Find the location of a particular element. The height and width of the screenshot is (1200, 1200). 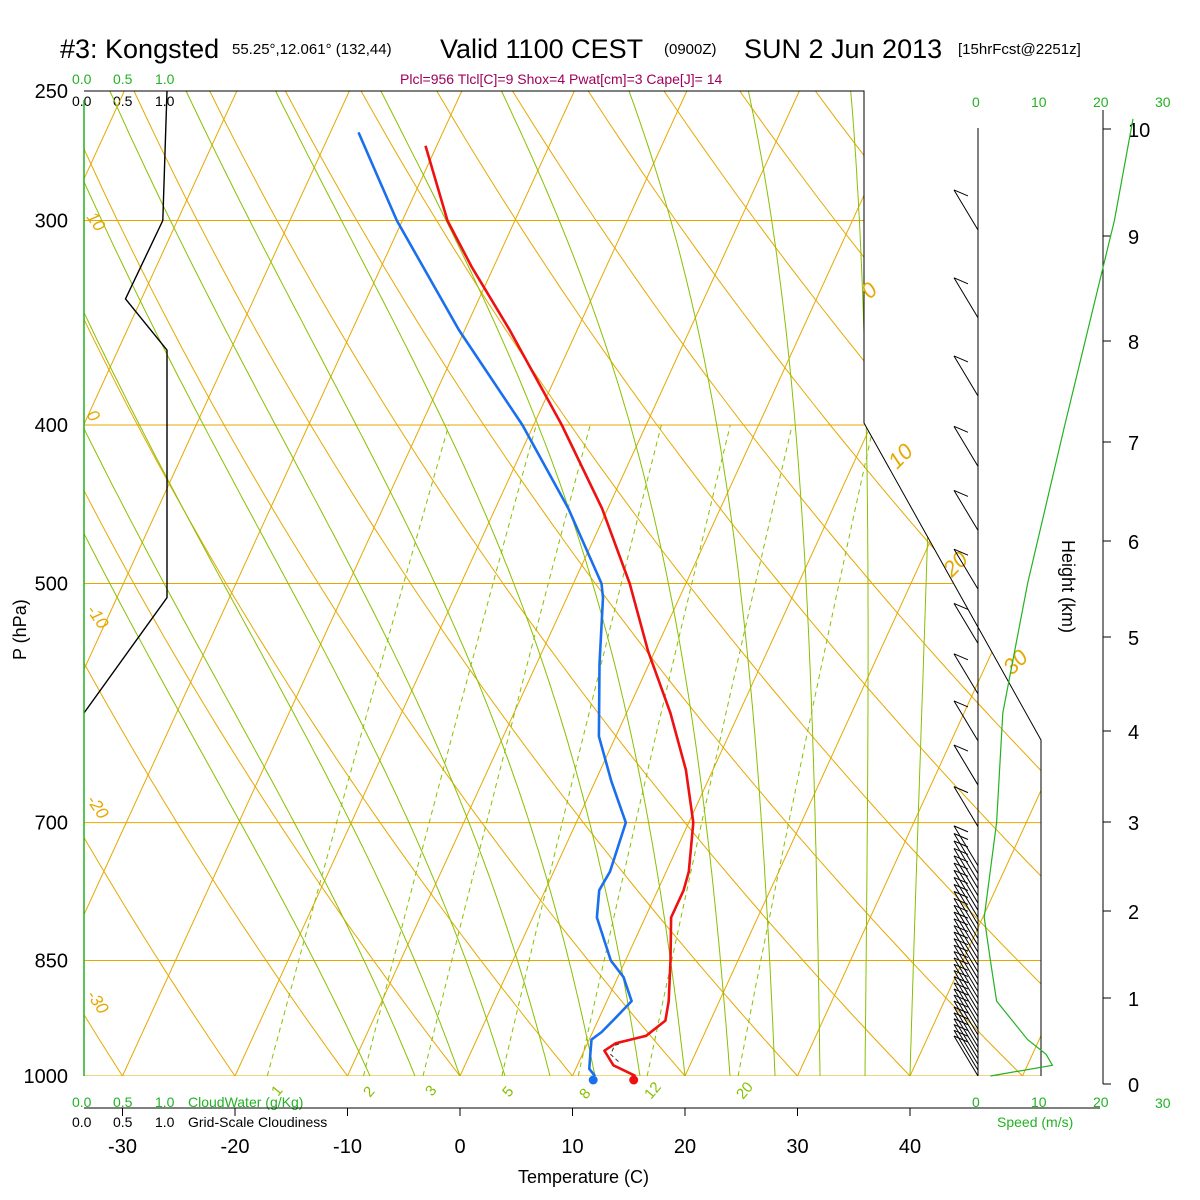

cloudiness-profile-line is located at coordinates (125, 402).